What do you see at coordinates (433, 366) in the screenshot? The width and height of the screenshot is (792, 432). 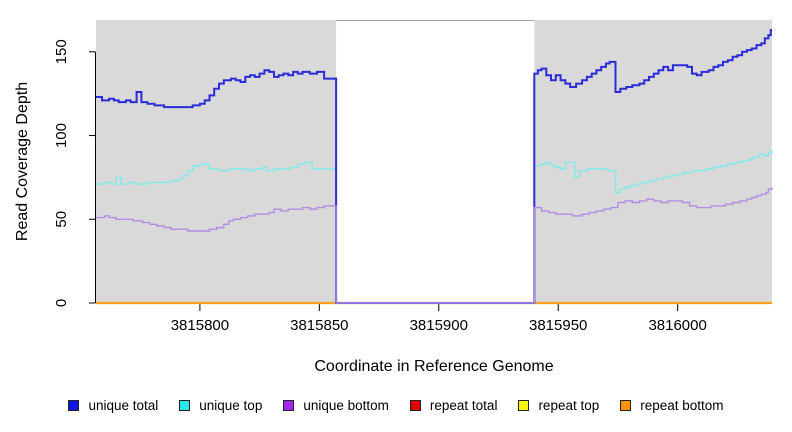 I see `x-axis-title: Coordinate in Reference Genome` at bounding box center [433, 366].